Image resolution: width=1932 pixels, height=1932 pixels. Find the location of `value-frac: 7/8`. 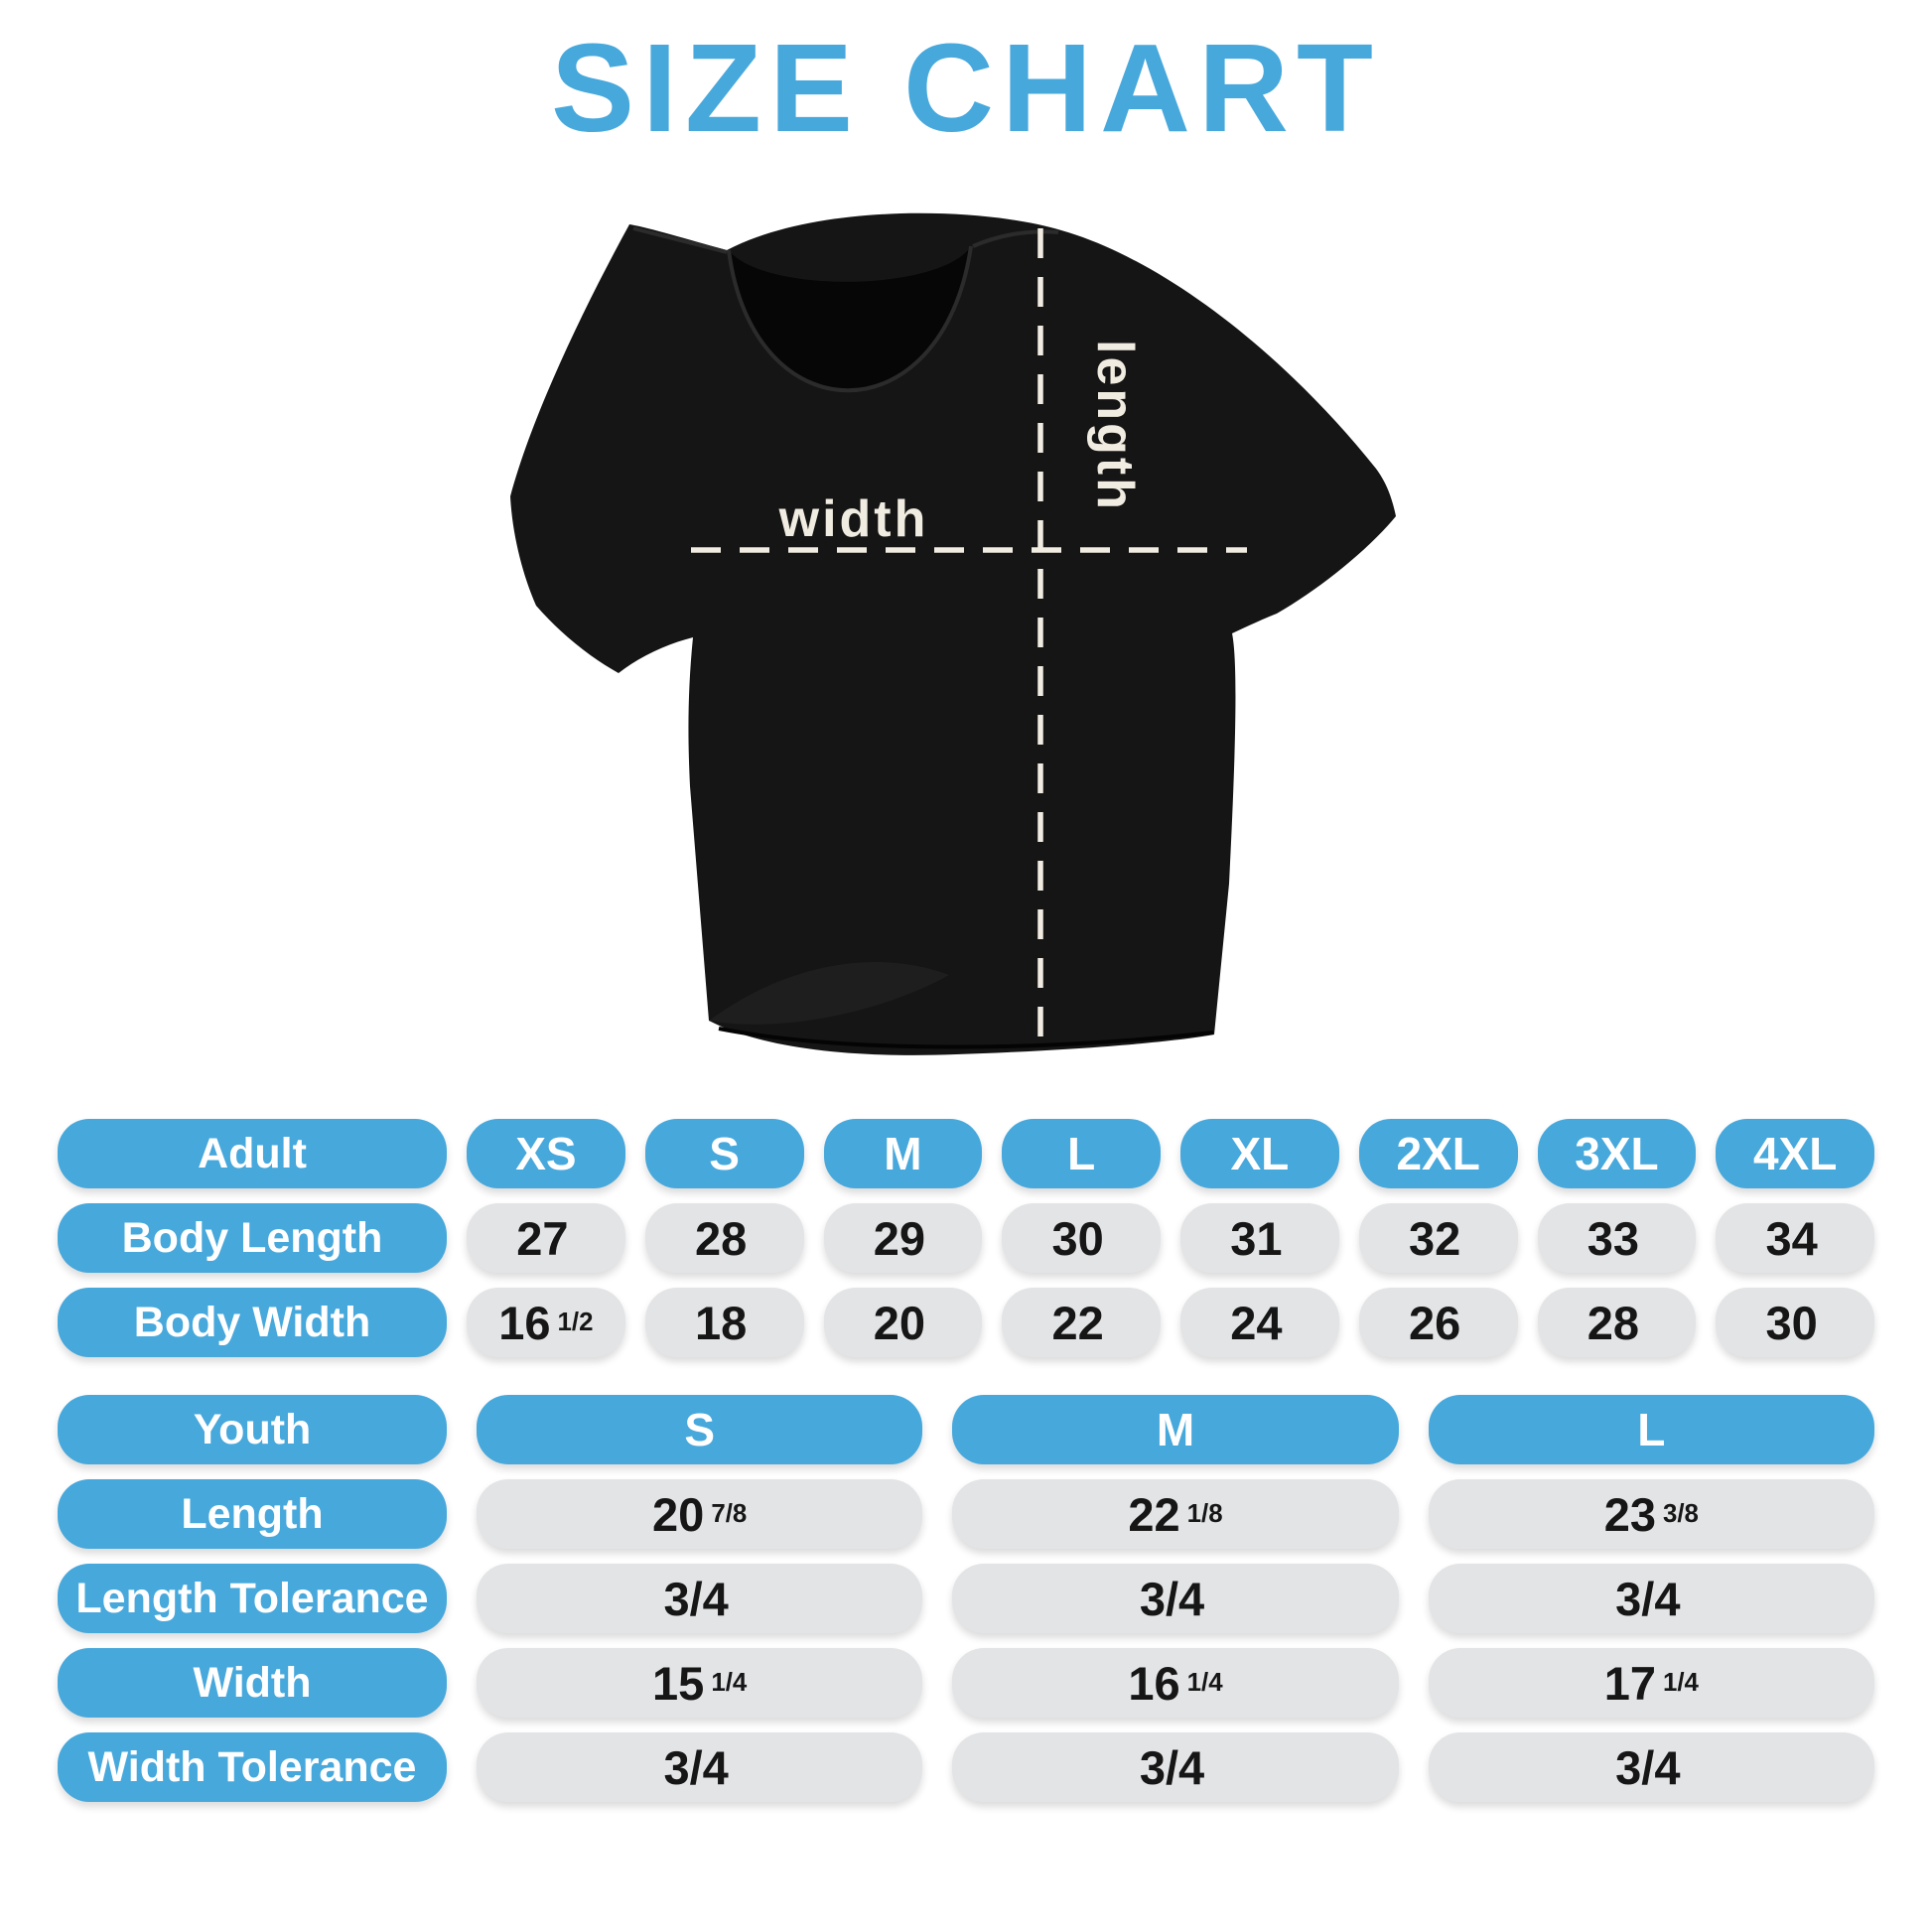

value-frac: 7/8 is located at coordinates (730, 1514).